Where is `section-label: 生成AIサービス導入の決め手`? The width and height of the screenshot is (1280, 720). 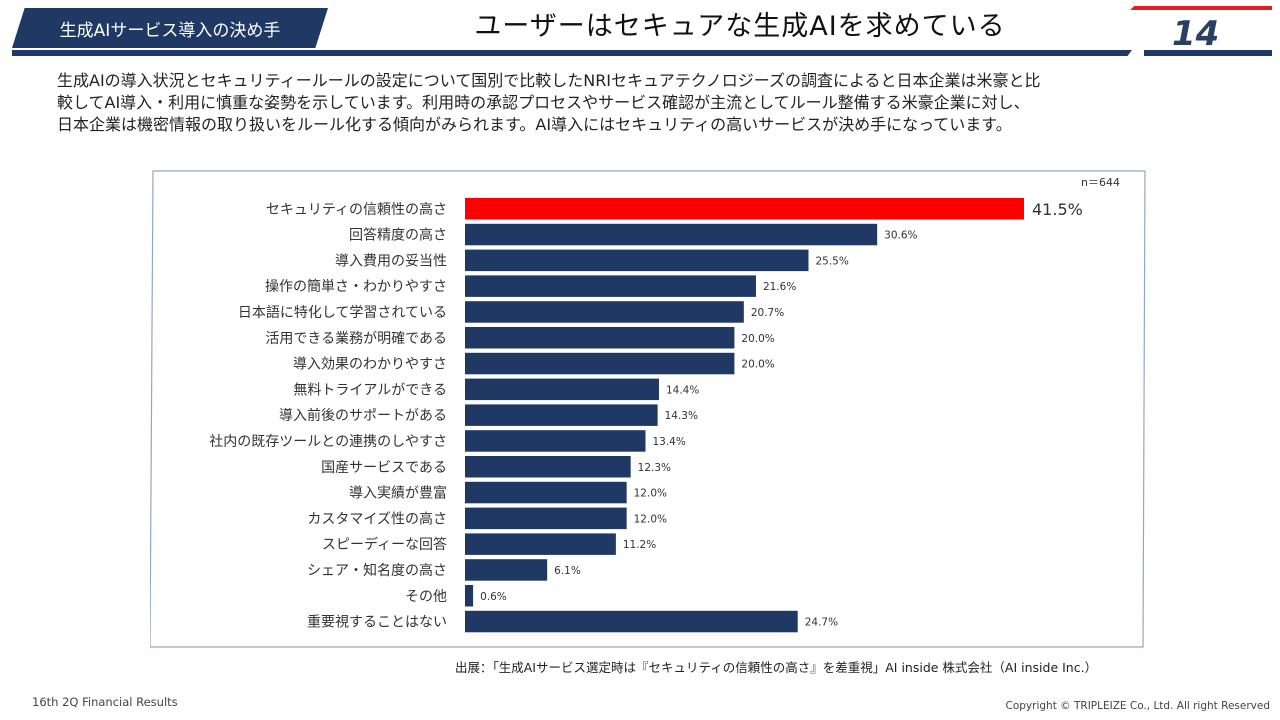 section-label: 生成AIサービス導入の決め手 is located at coordinates (170, 30).